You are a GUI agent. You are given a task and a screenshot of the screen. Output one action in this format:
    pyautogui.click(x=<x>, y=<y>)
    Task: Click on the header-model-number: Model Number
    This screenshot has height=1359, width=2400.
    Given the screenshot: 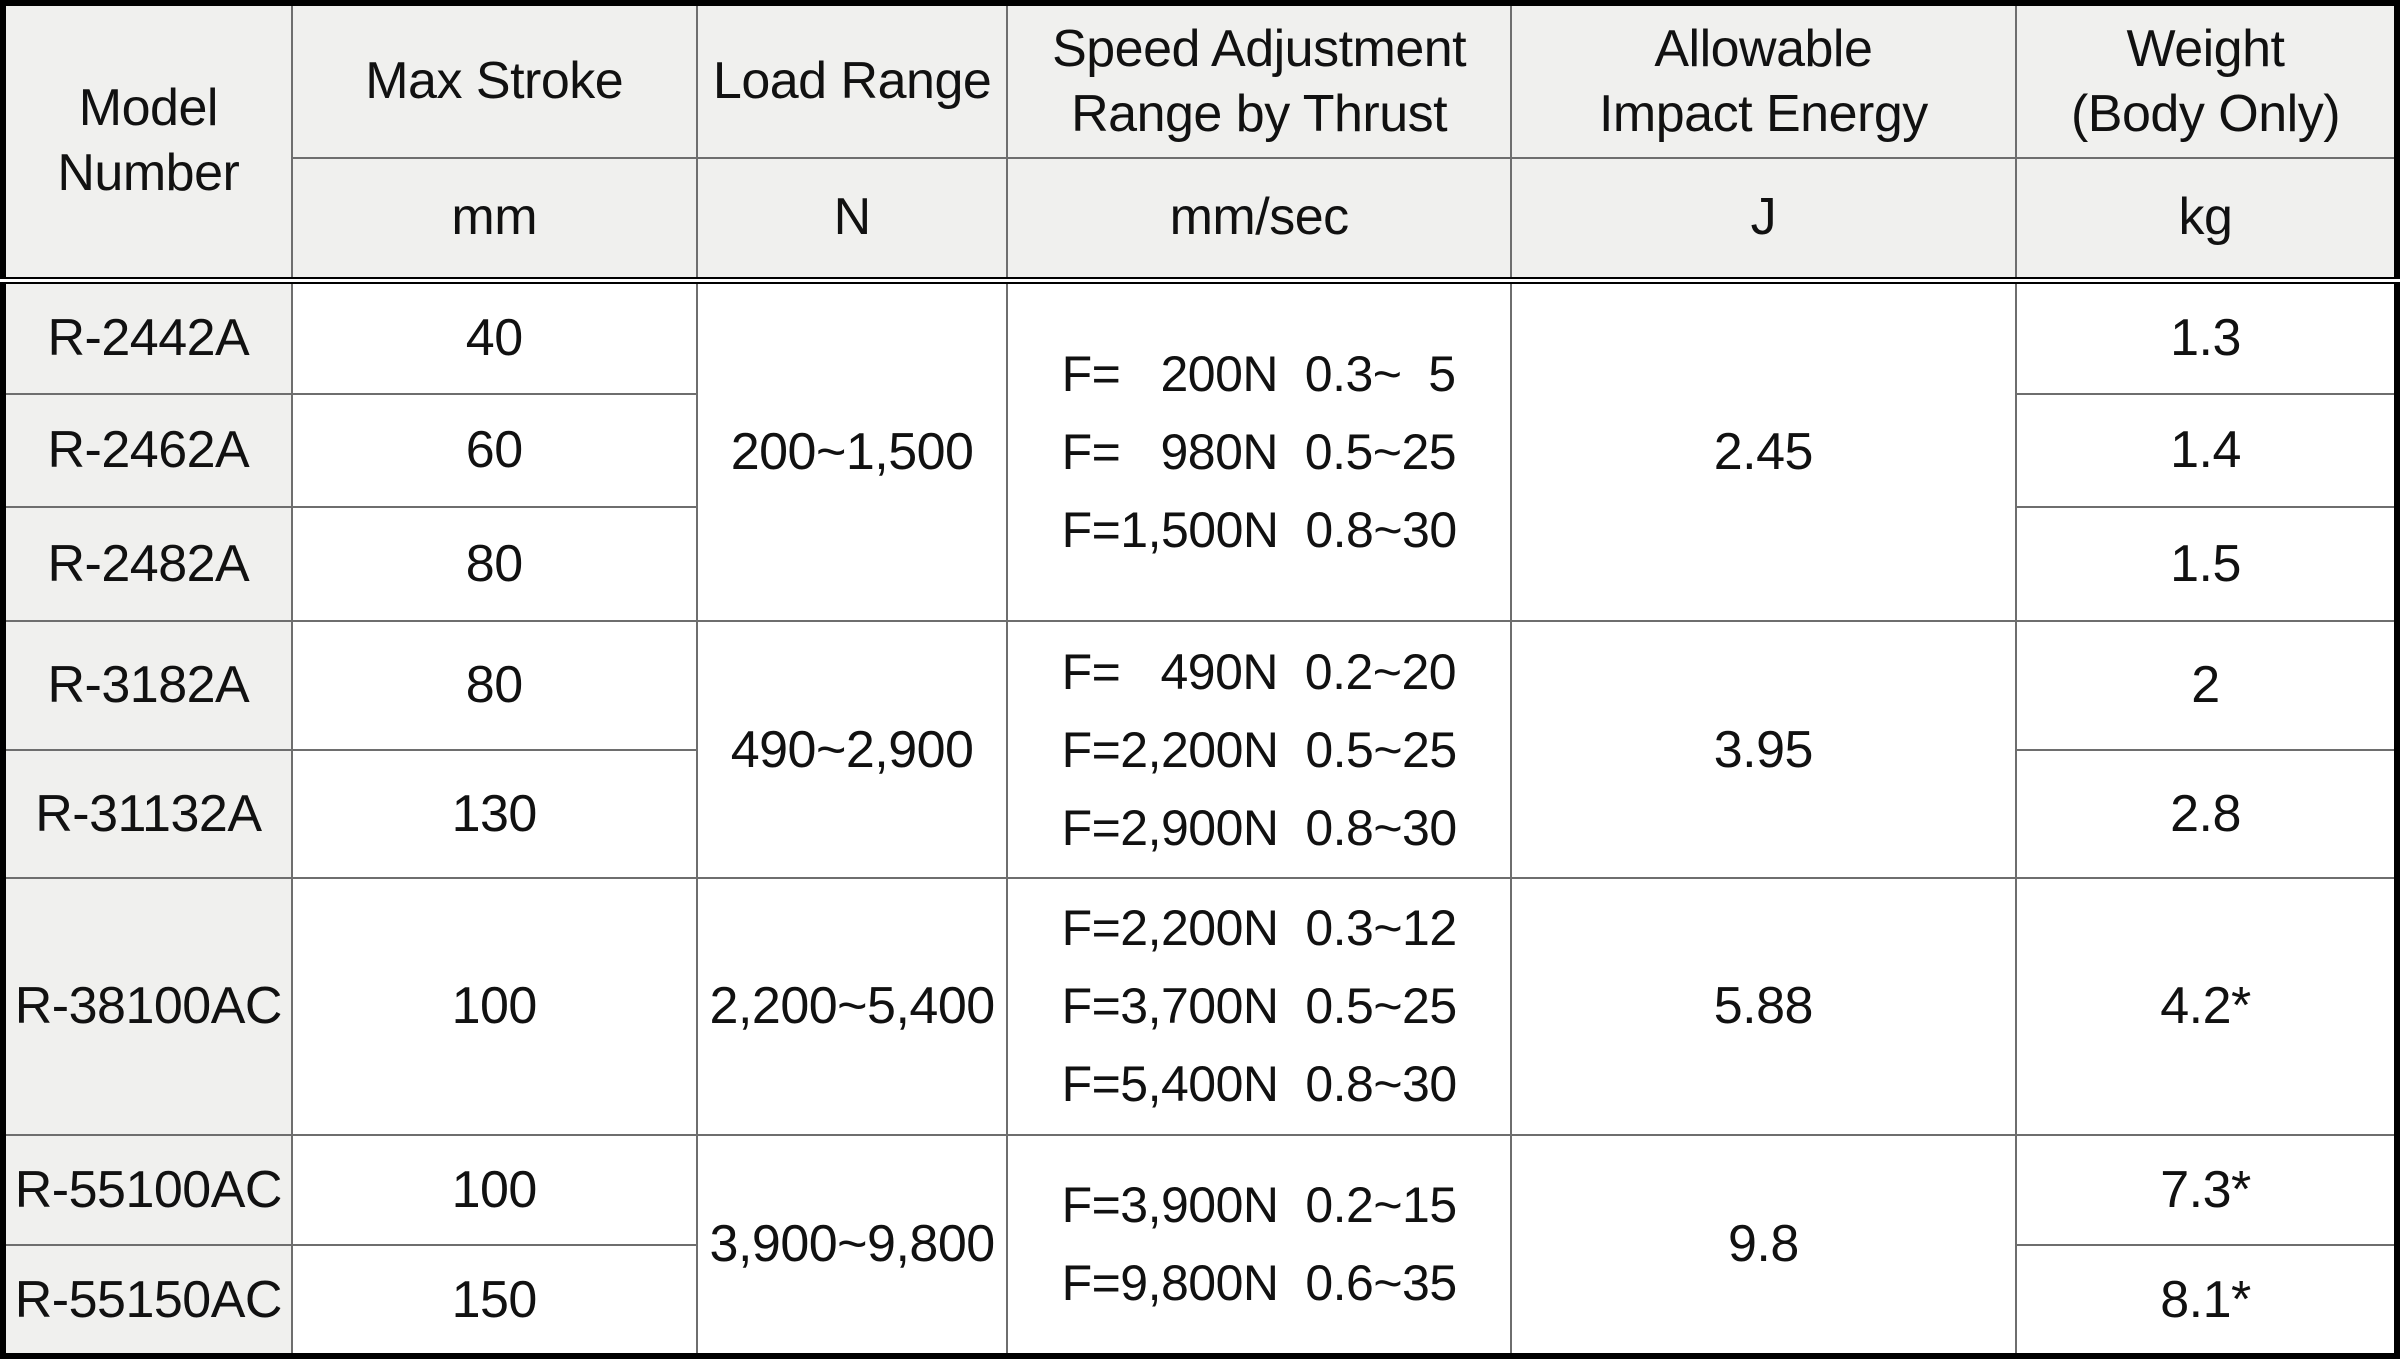 What is the action you would take?
    pyautogui.click(x=147, y=143)
    